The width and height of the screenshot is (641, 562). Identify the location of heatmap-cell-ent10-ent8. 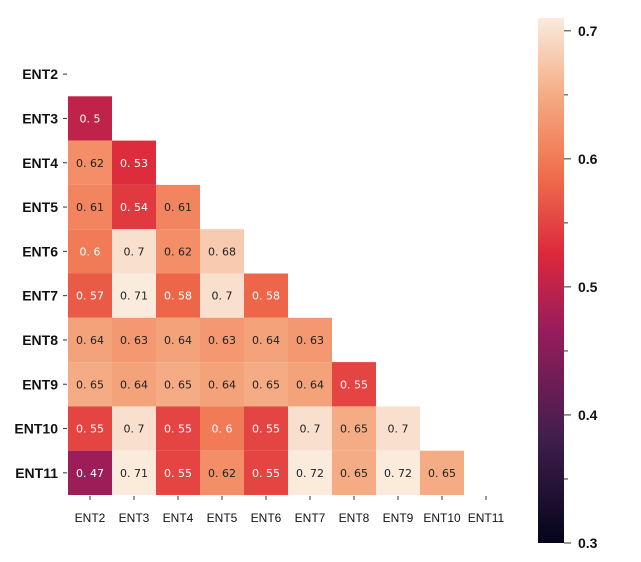
(354, 428).